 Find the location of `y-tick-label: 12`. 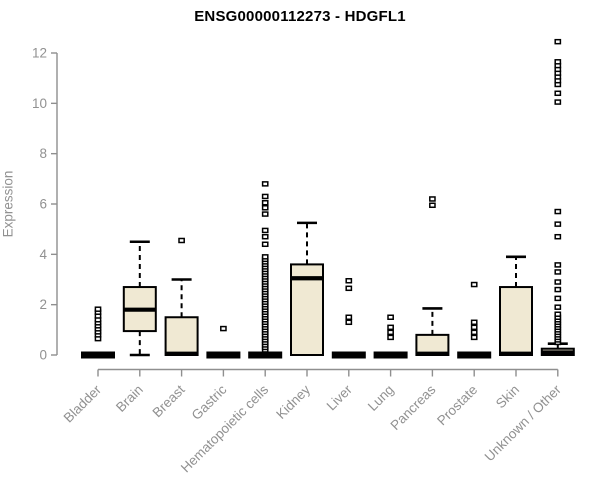

y-tick-label: 12 is located at coordinates (39, 53).